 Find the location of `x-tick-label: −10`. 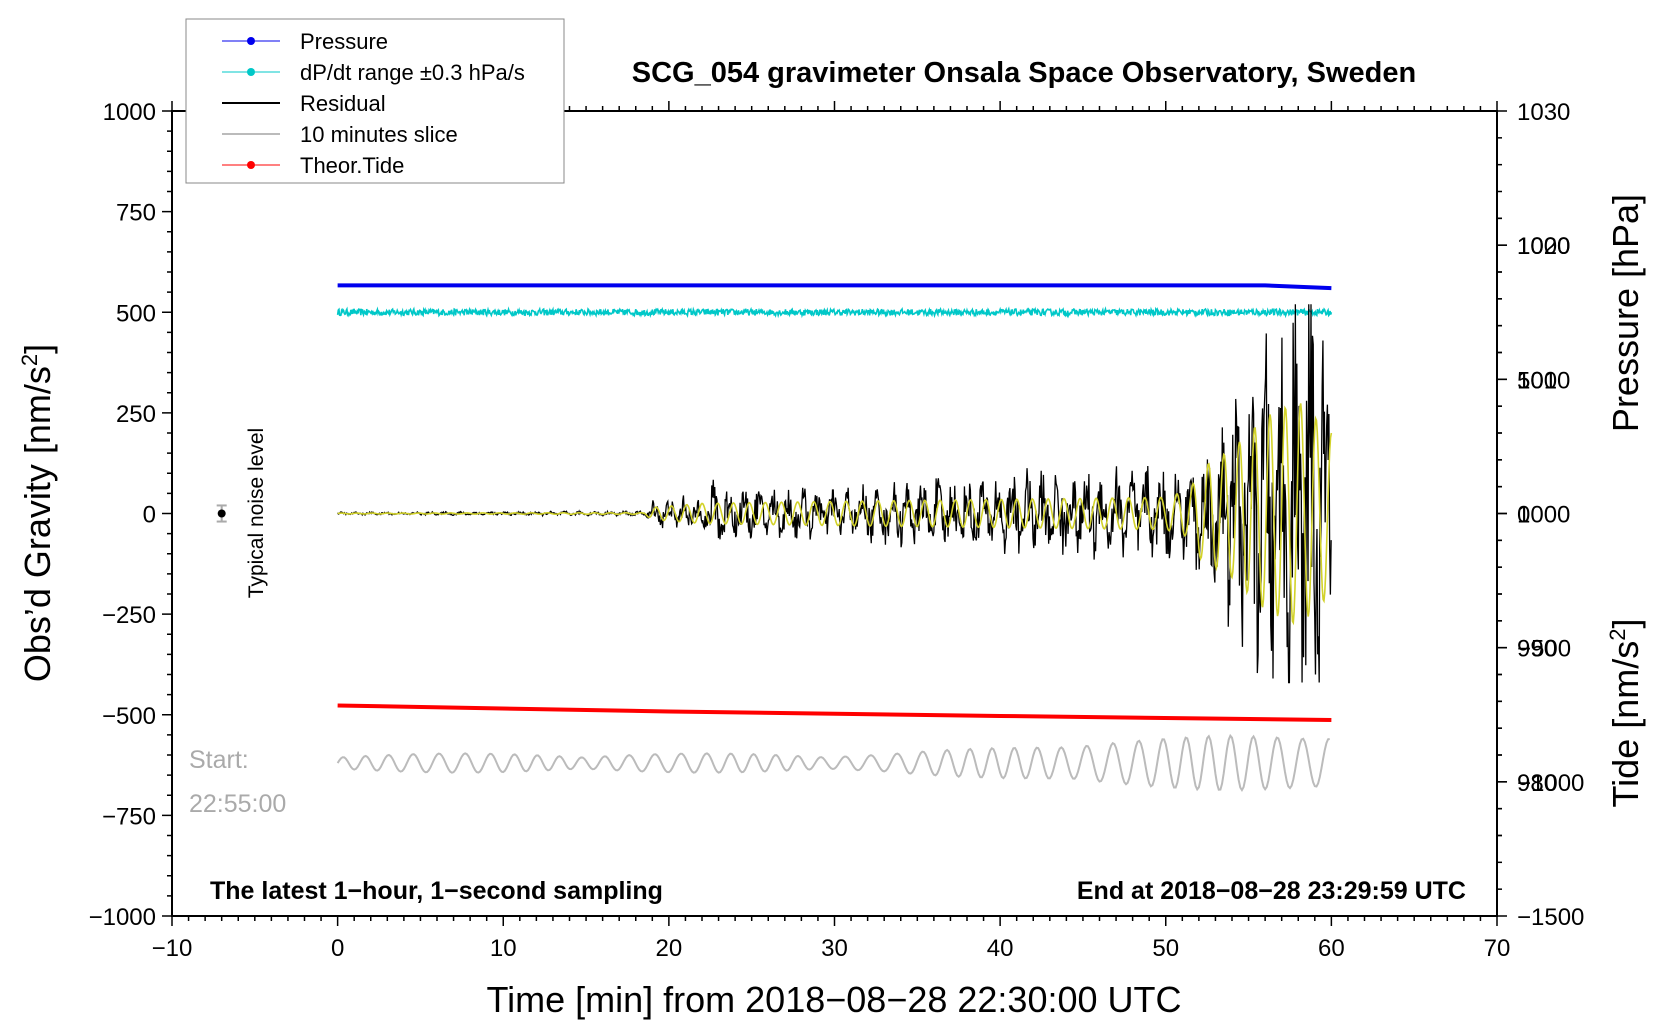

x-tick-label: −10 is located at coordinates (172, 948).